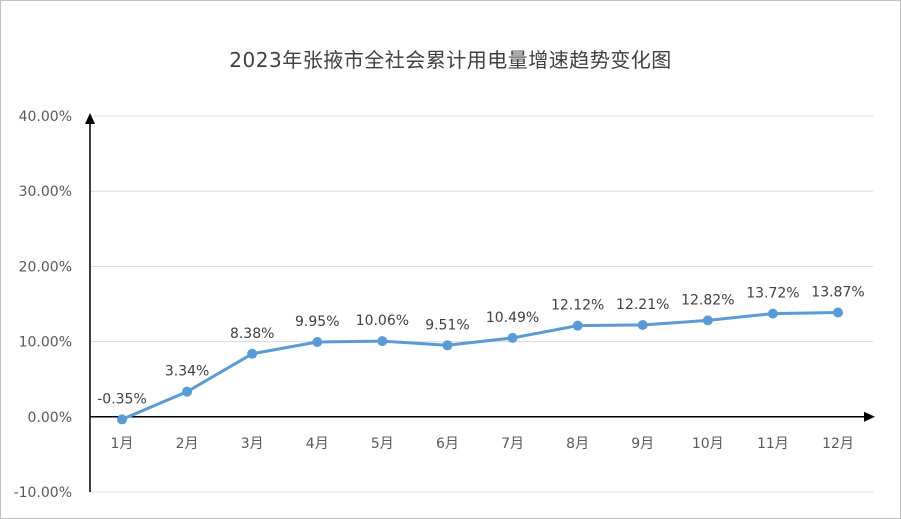 This screenshot has width=901, height=519. I want to click on x-tick-label: 3月, so click(252, 444).